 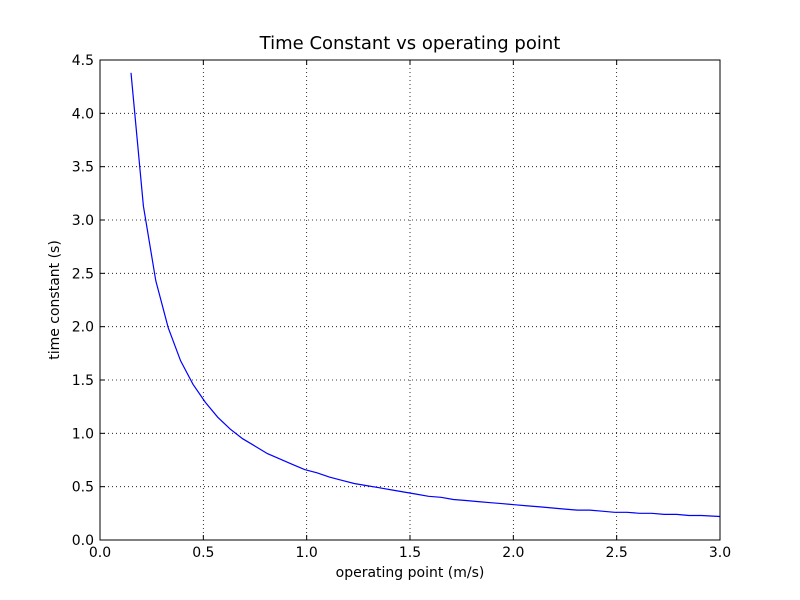 I want to click on chart-title: Time Constant vs operating point, so click(x=410, y=43).